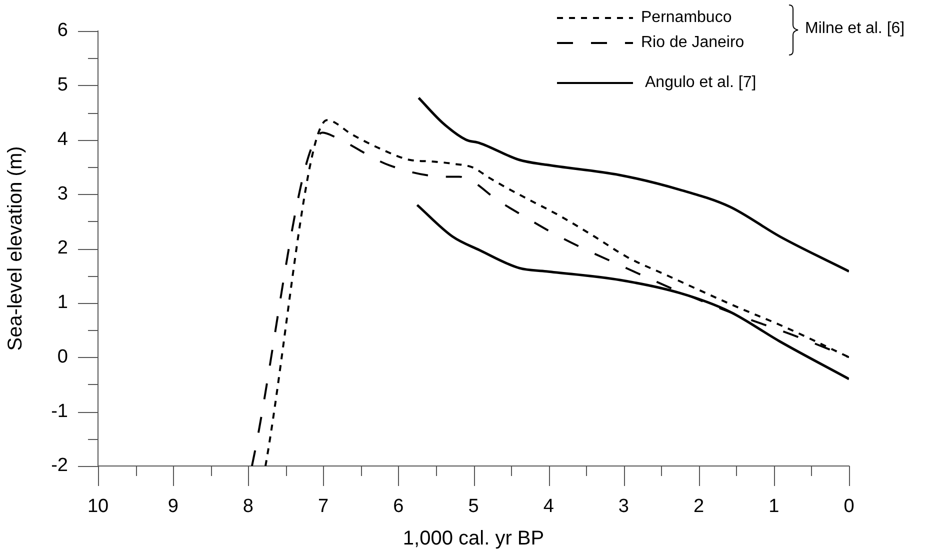 This screenshot has height=551, width=952. Describe the element at coordinates (173, 507) in the screenshot. I see `x-tick-label: 9` at that location.